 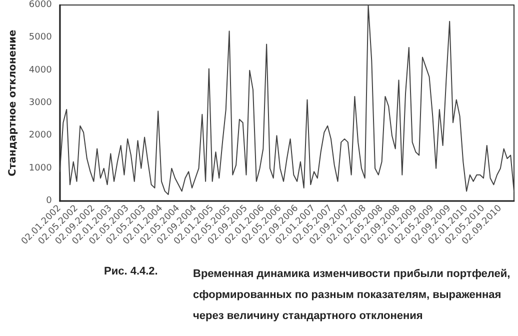 I want to click on y-tick-label: 3000, so click(x=40, y=103).